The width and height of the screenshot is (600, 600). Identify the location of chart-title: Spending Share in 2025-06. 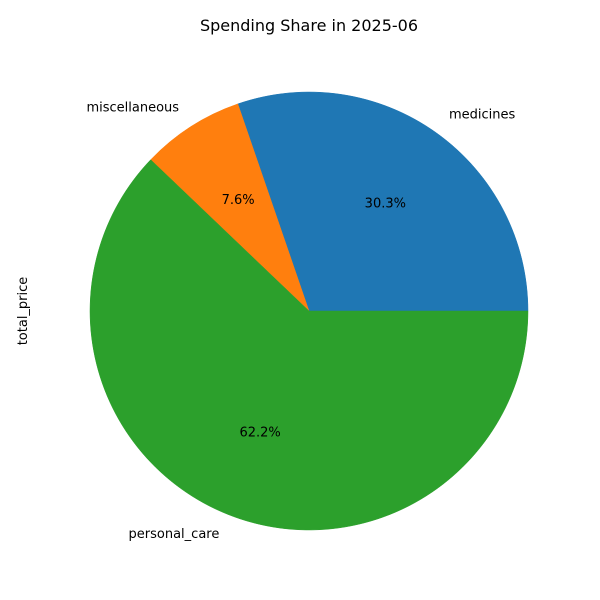
(309, 25).